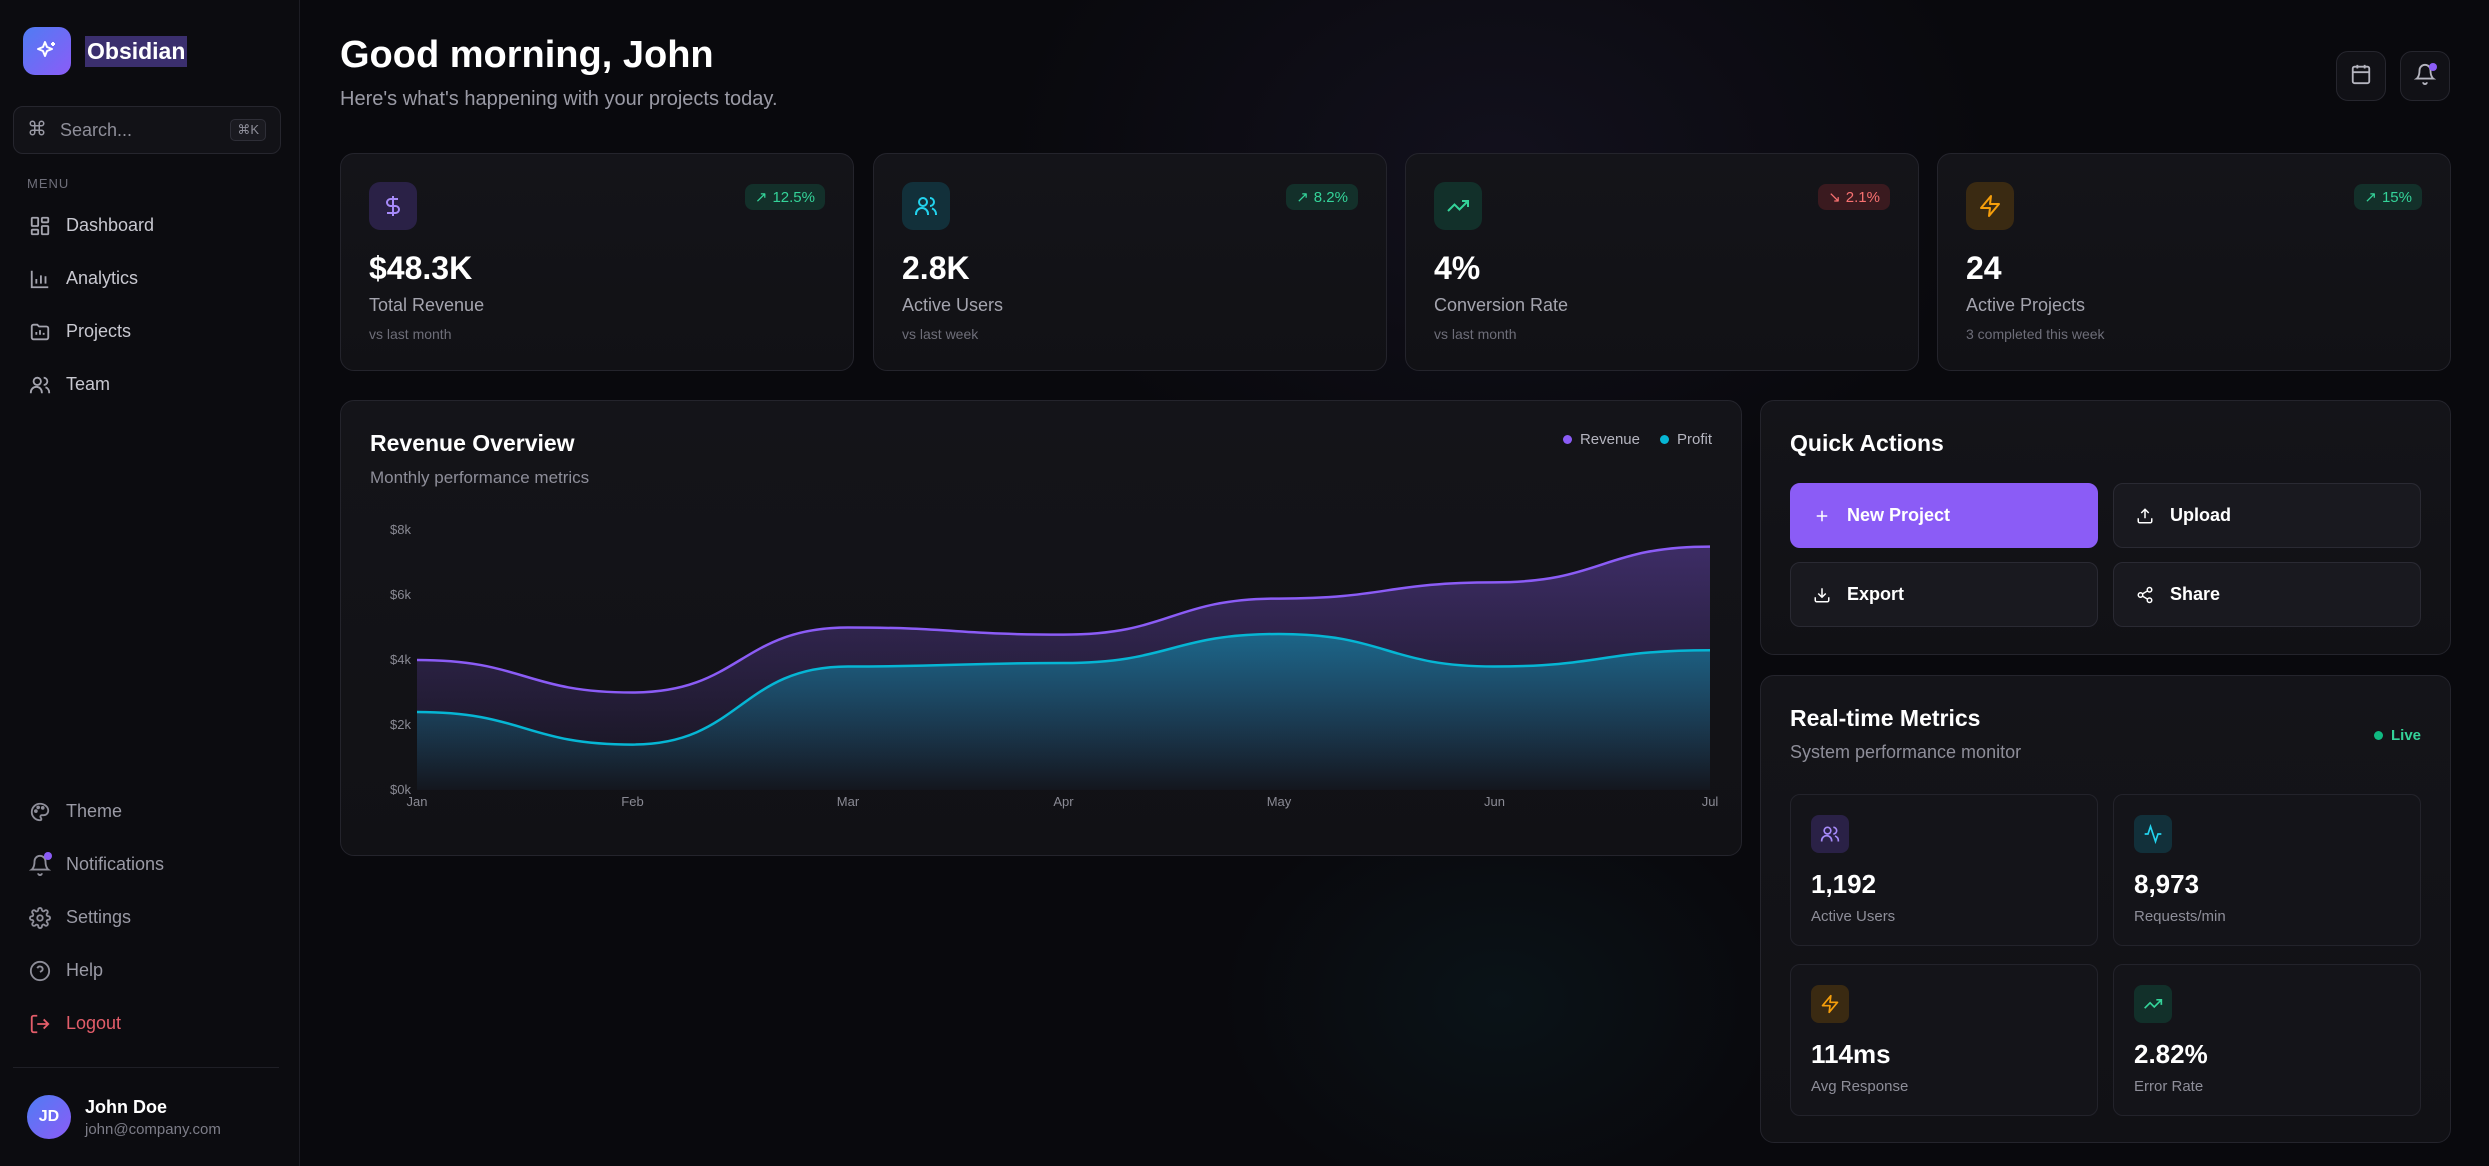 The height and width of the screenshot is (1166, 2489). What do you see at coordinates (427, 305) in the screenshot?
I see `stat-label: Total Revenue` at bounding box center [427, 305].